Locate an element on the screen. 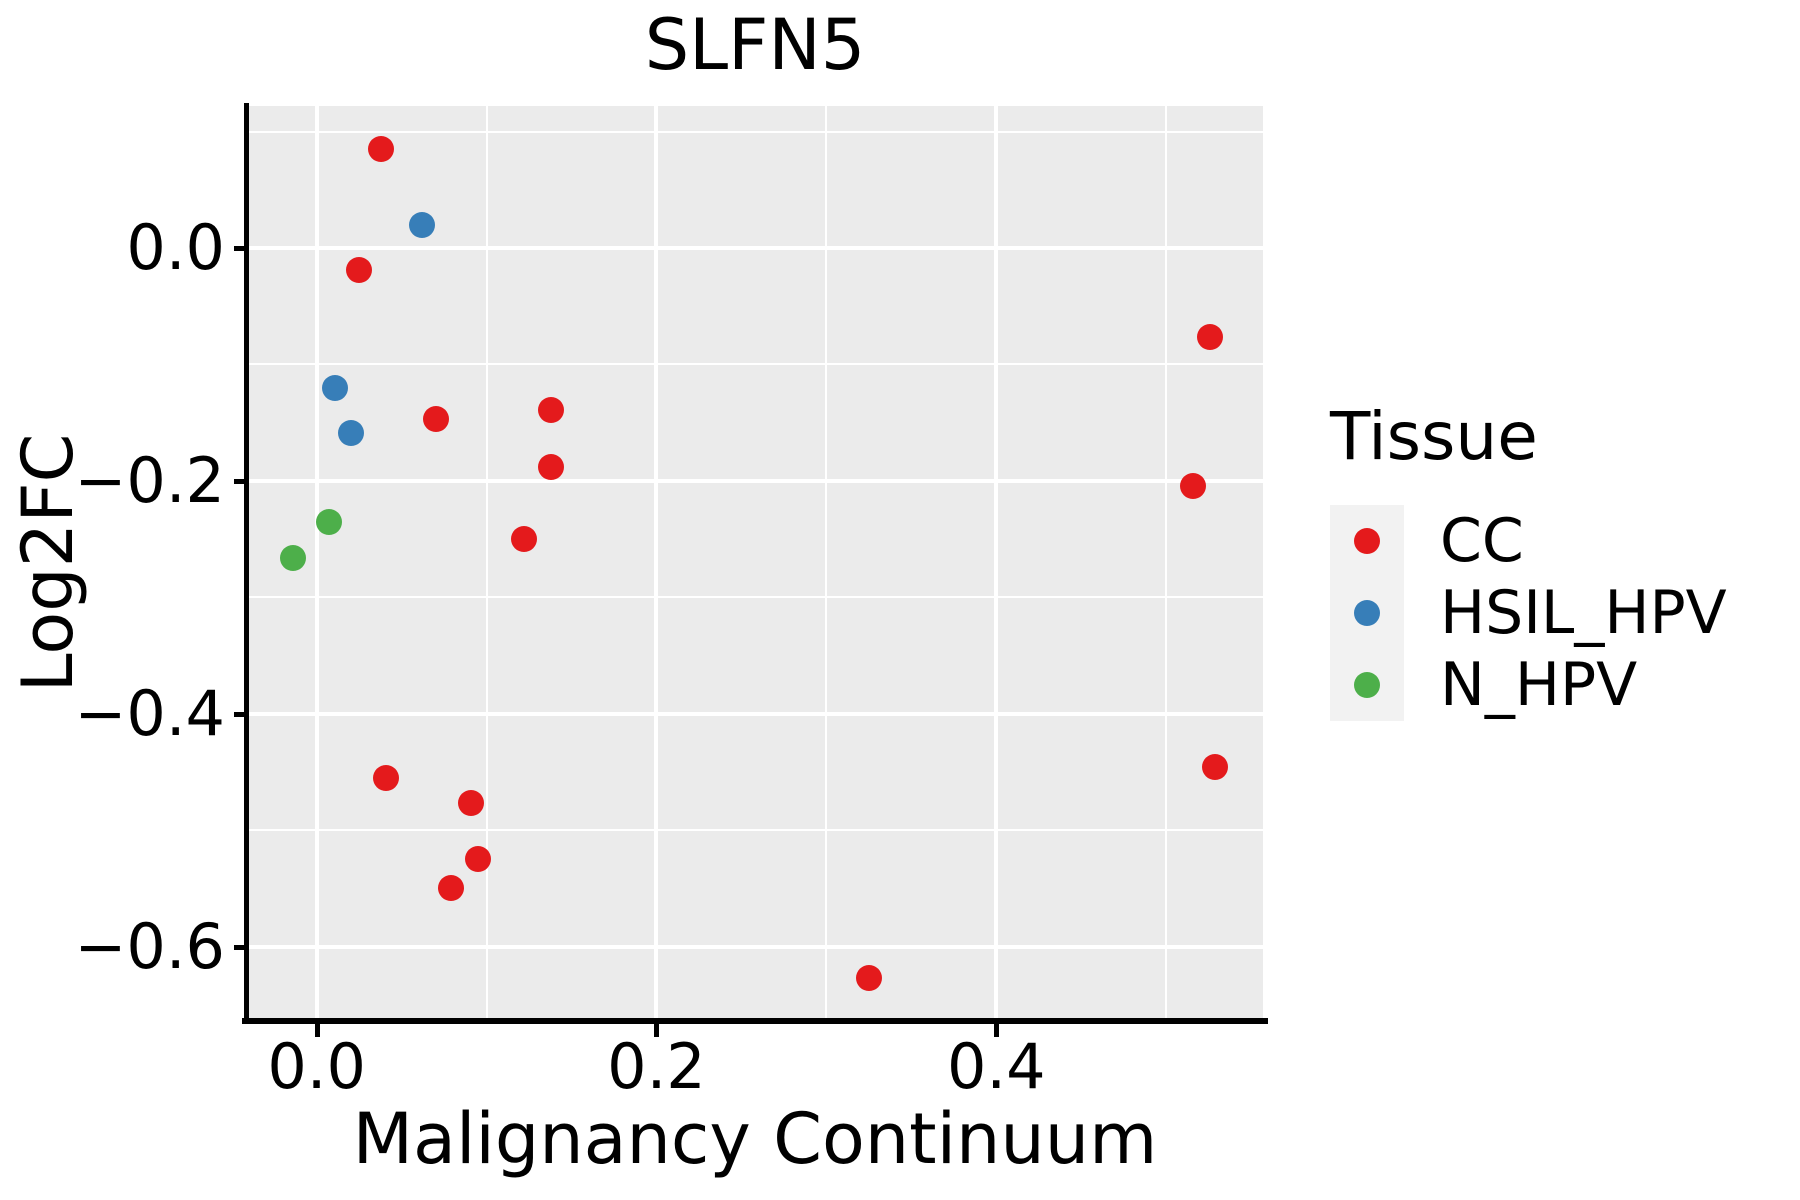  y-axis-line is located at coordinates (246, 563).